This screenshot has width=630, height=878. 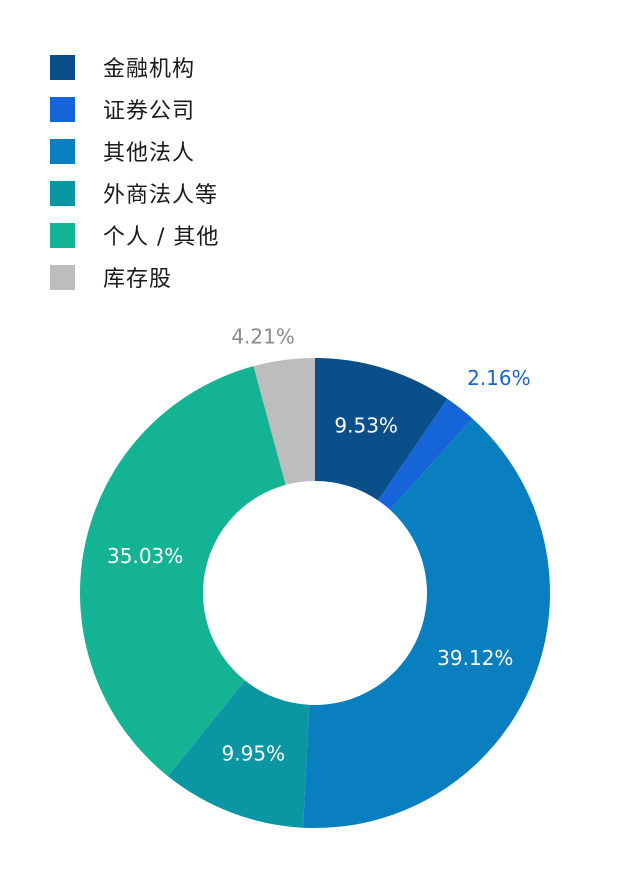 What do you see at coordinates (475, 658) in the screenshot?
I see `slice-label: 39.12%` at bounding box center [475, 658].